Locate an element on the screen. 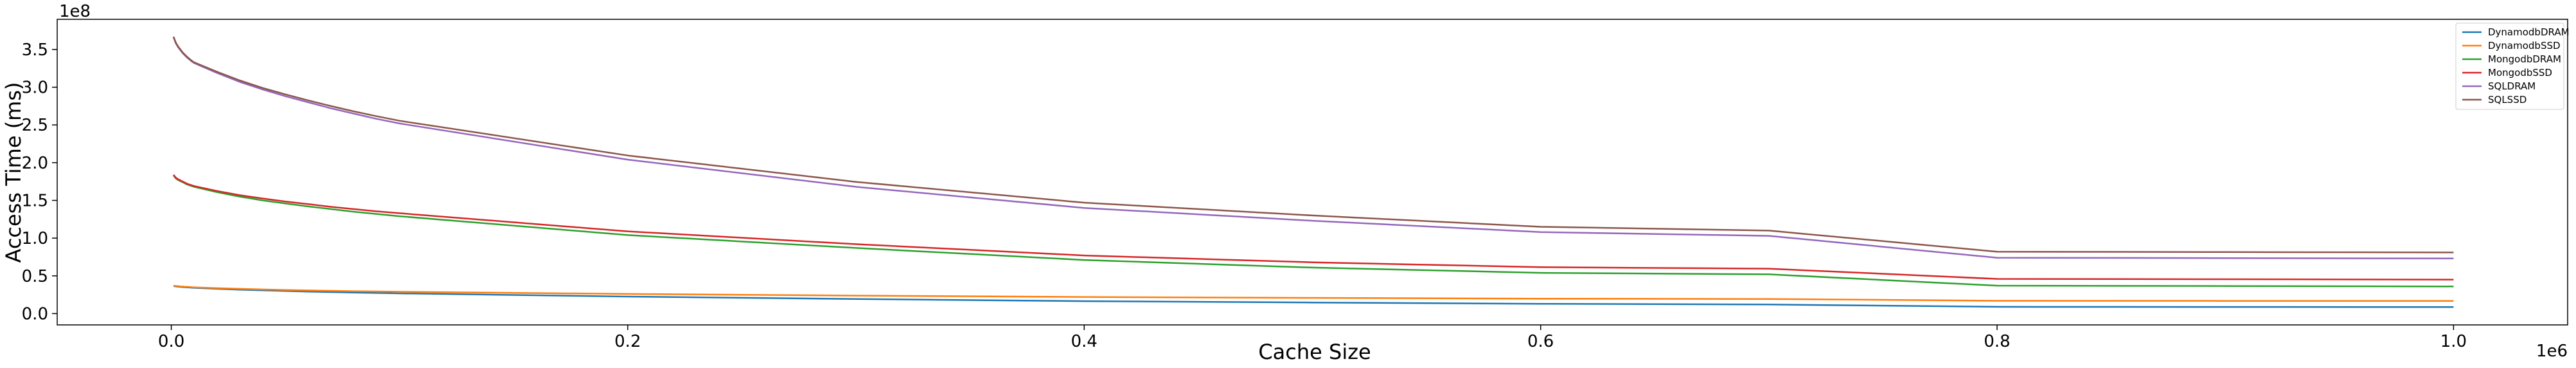  x-tick-label: 0.2 is located at coordinates (627, 341).